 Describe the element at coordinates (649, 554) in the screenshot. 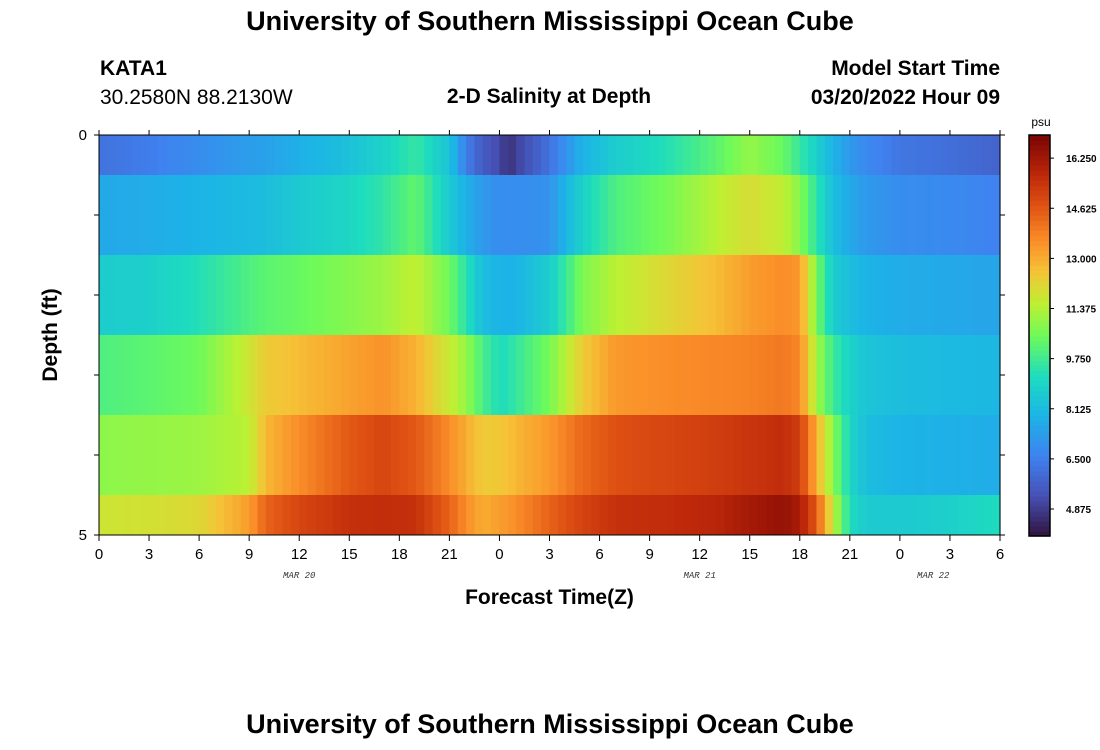

I see `x-tick-label: 9` at that location.